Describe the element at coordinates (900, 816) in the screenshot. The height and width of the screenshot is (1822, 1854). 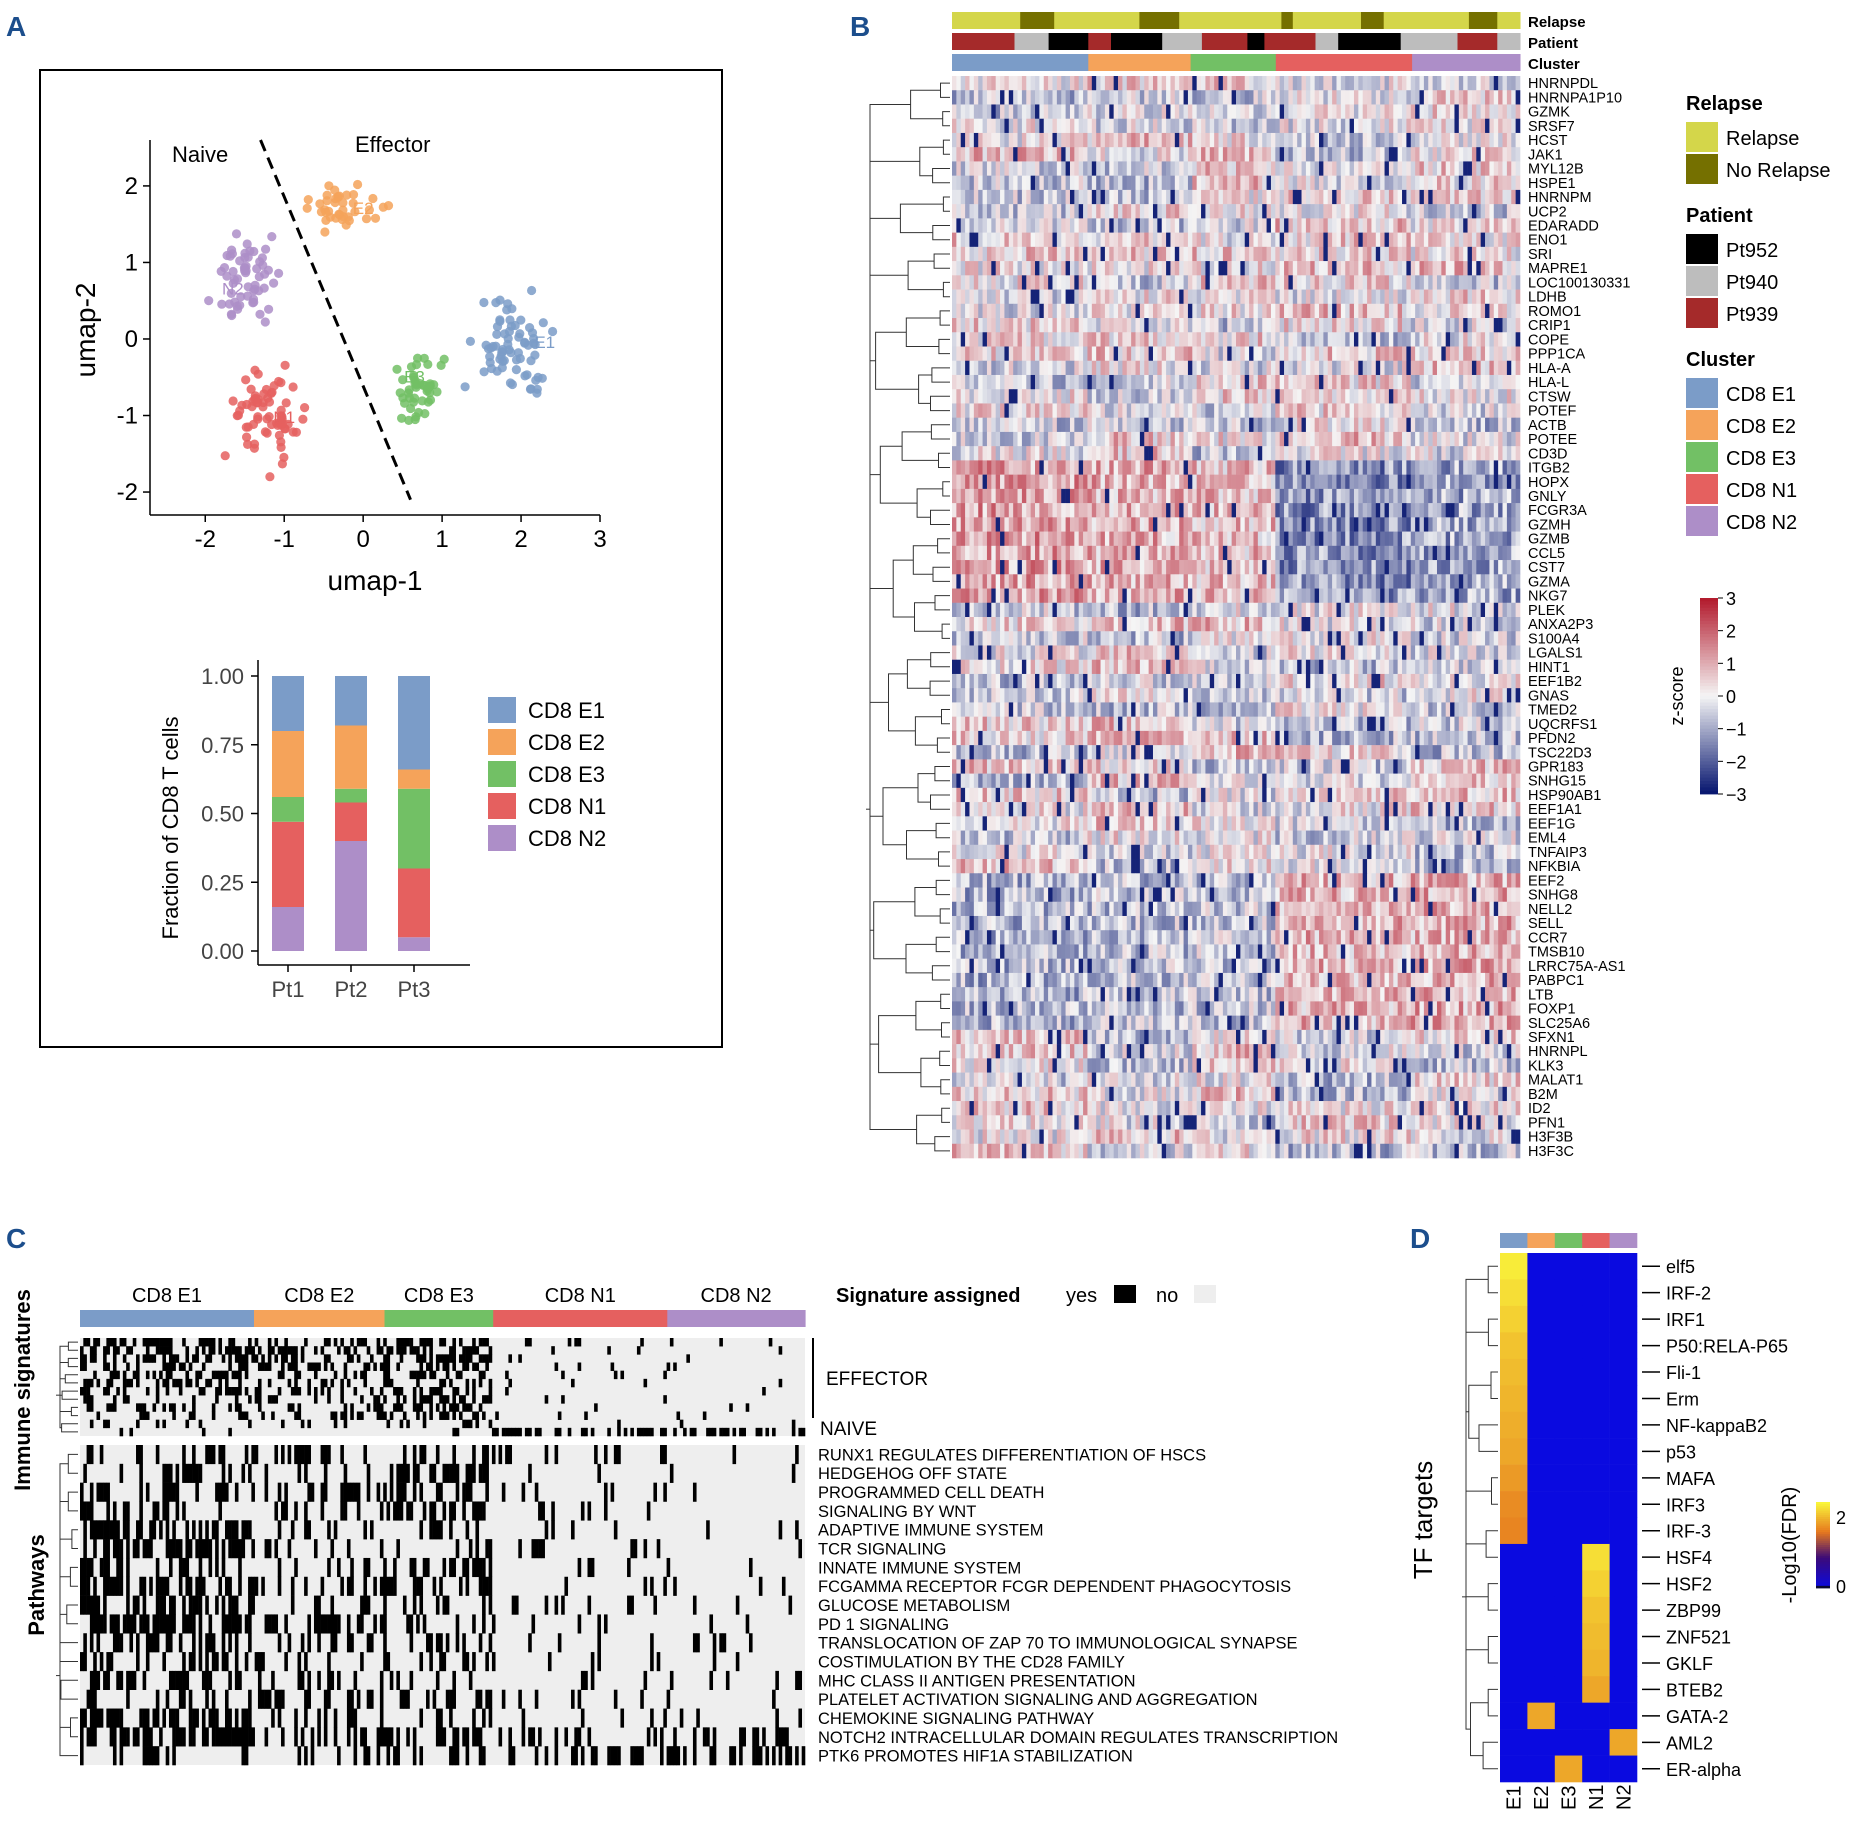
I see `b-dendrogram-branch` at that location.